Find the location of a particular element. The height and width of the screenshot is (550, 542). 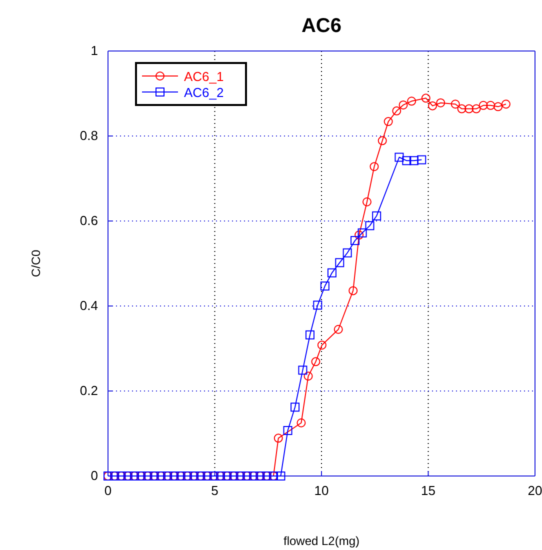

x-tick-label: 20 is located at coordinates (535, 490).